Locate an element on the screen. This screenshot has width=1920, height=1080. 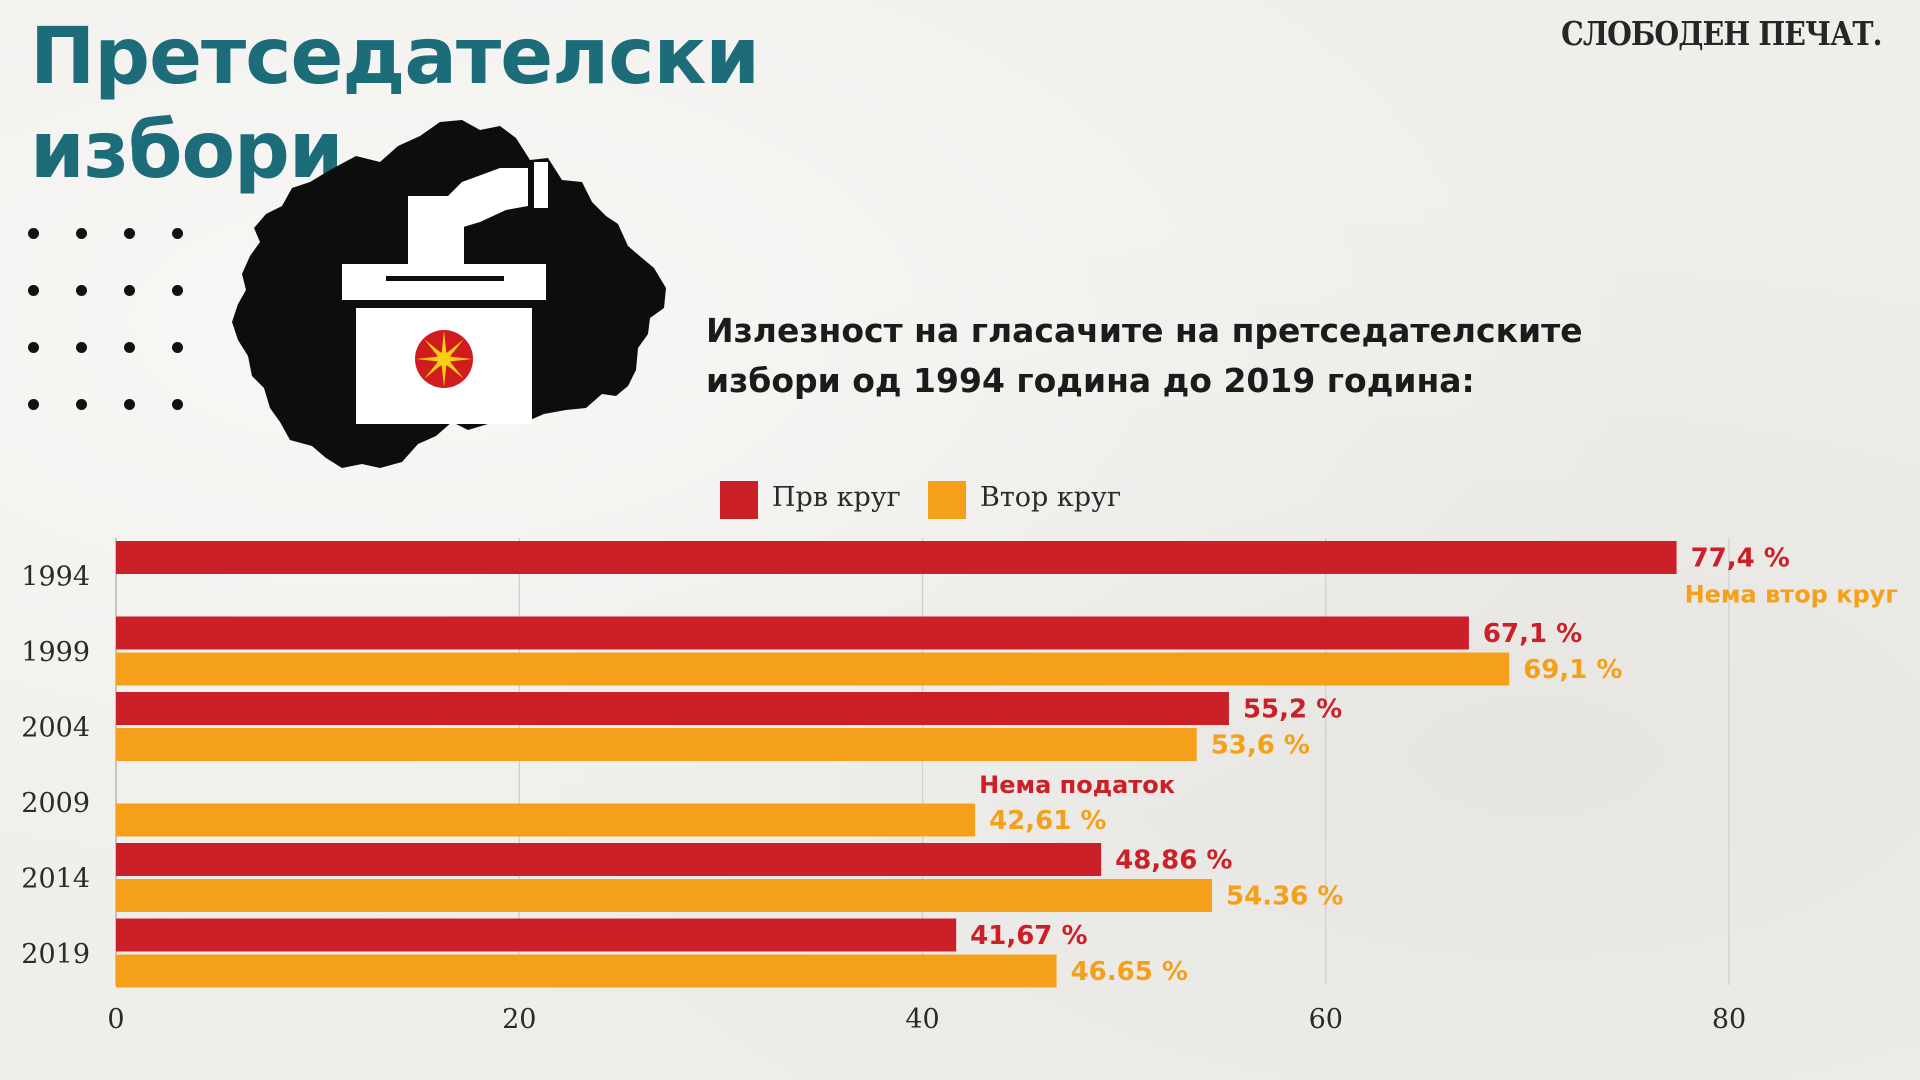
page-title-line-1: Претседателски is located at coordinates (395, 57).